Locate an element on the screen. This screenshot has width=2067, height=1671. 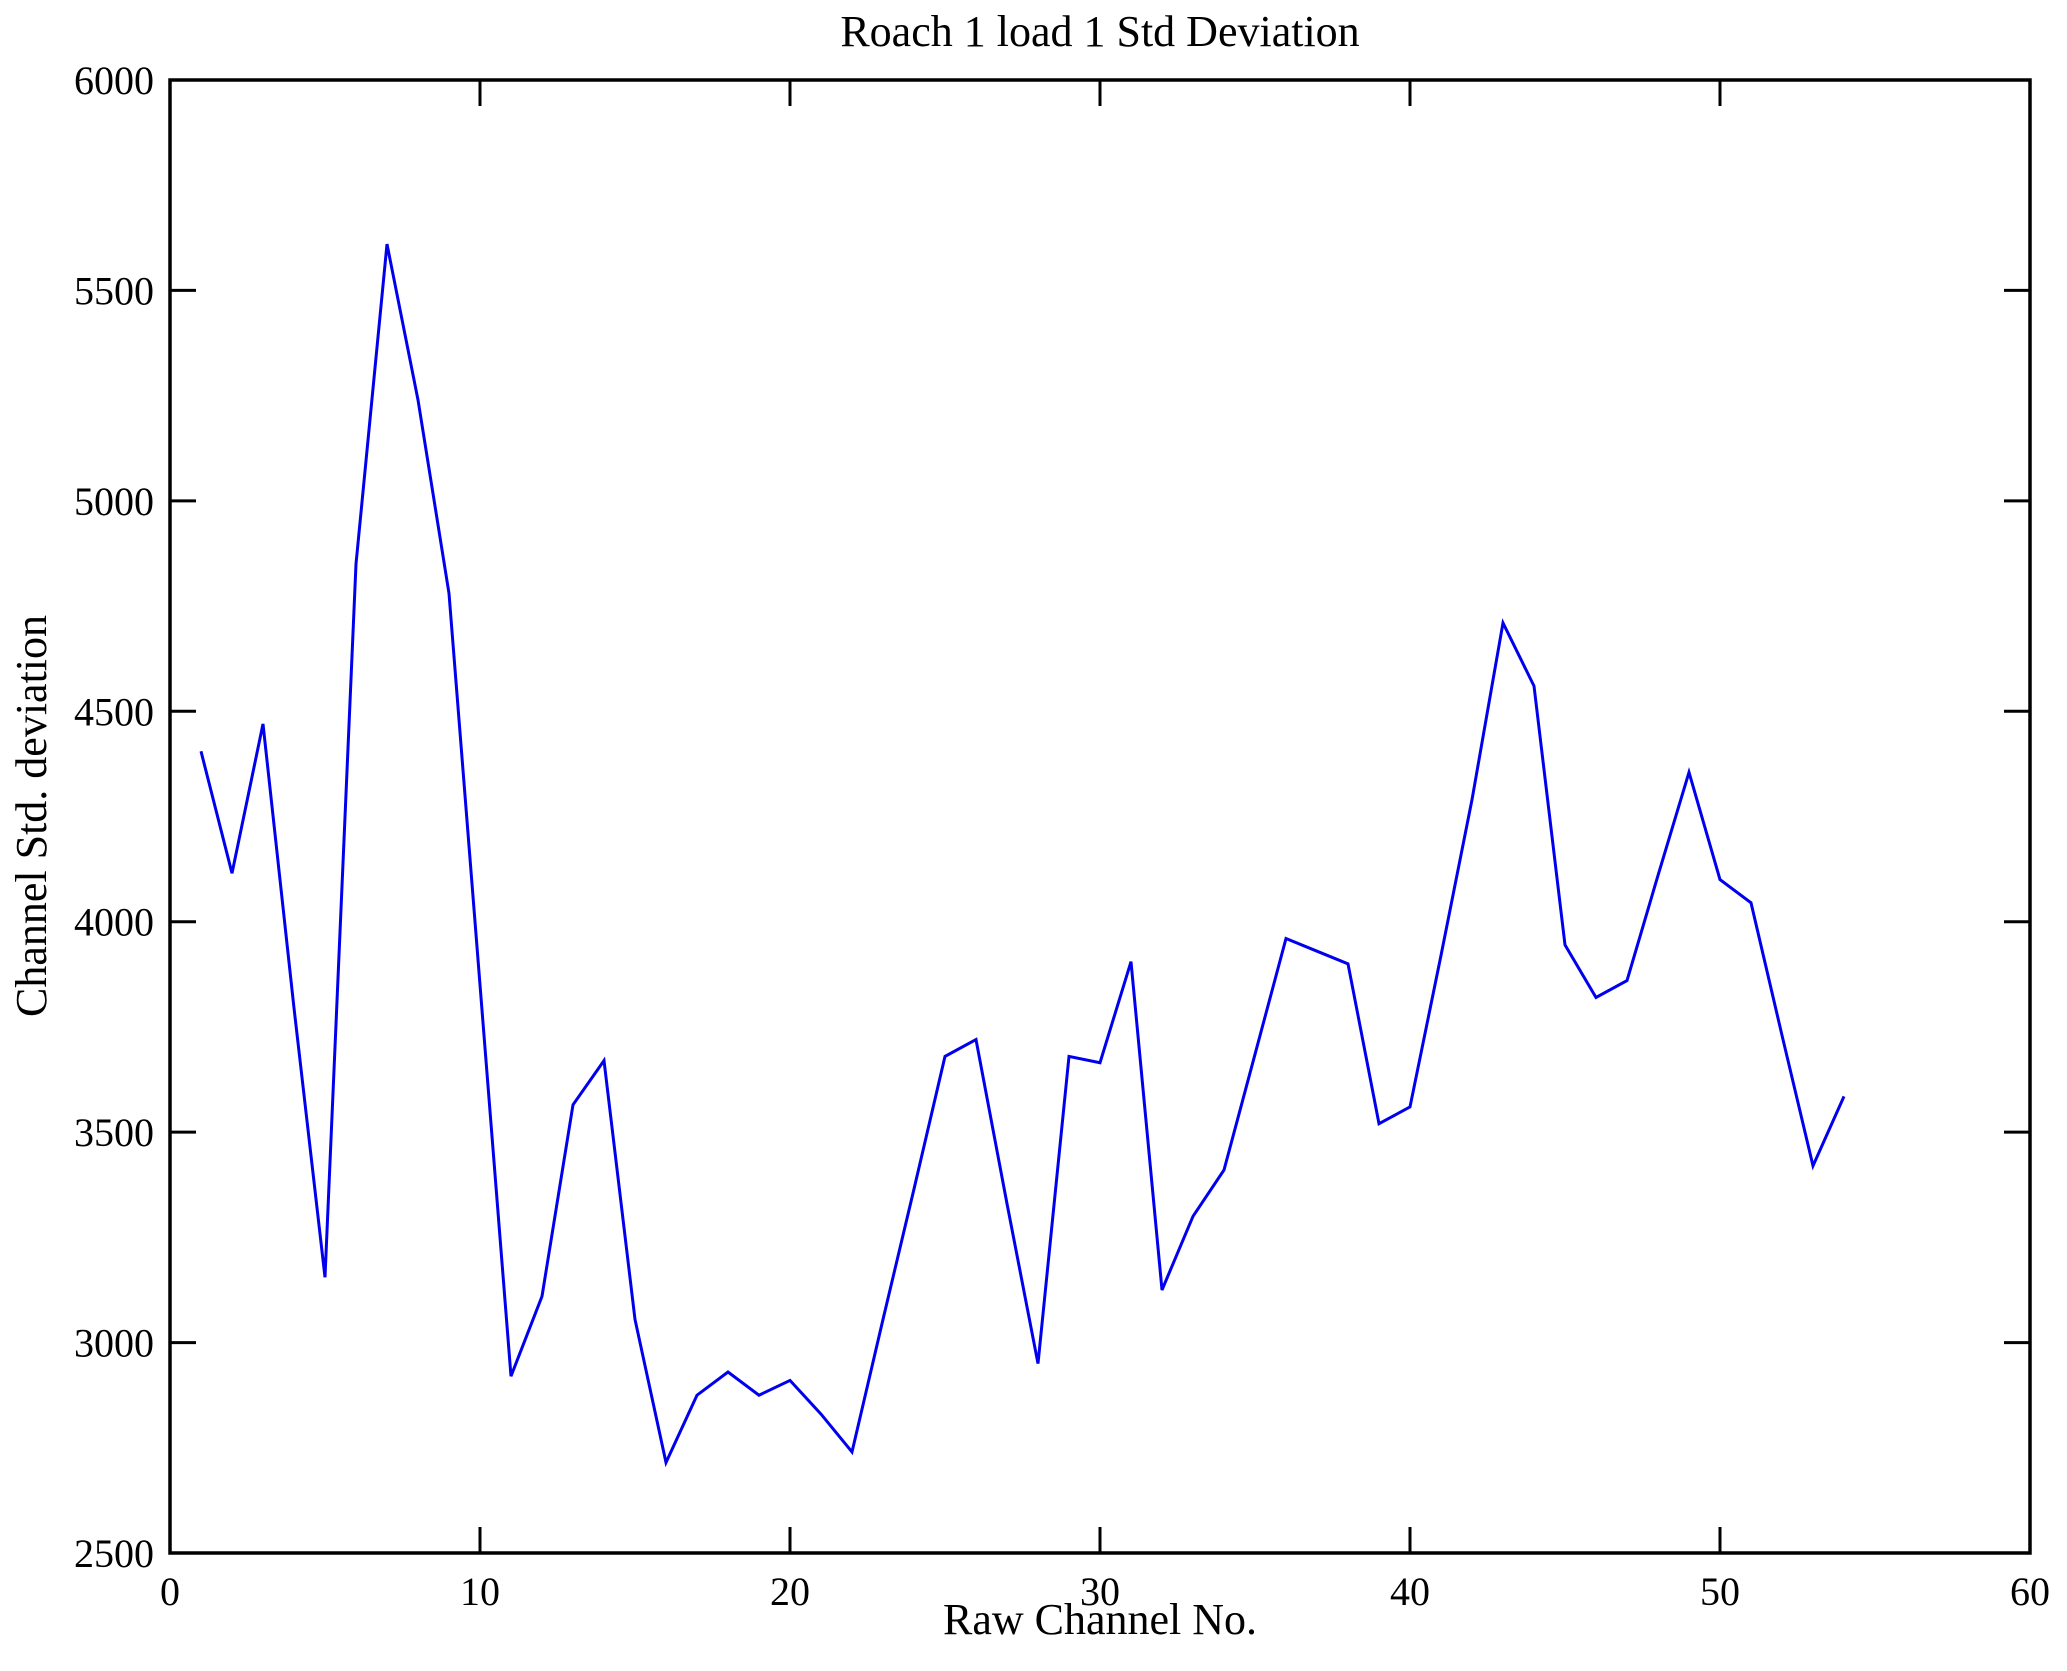
y-tick-label: 6000 is located at coordinates (114, 80).